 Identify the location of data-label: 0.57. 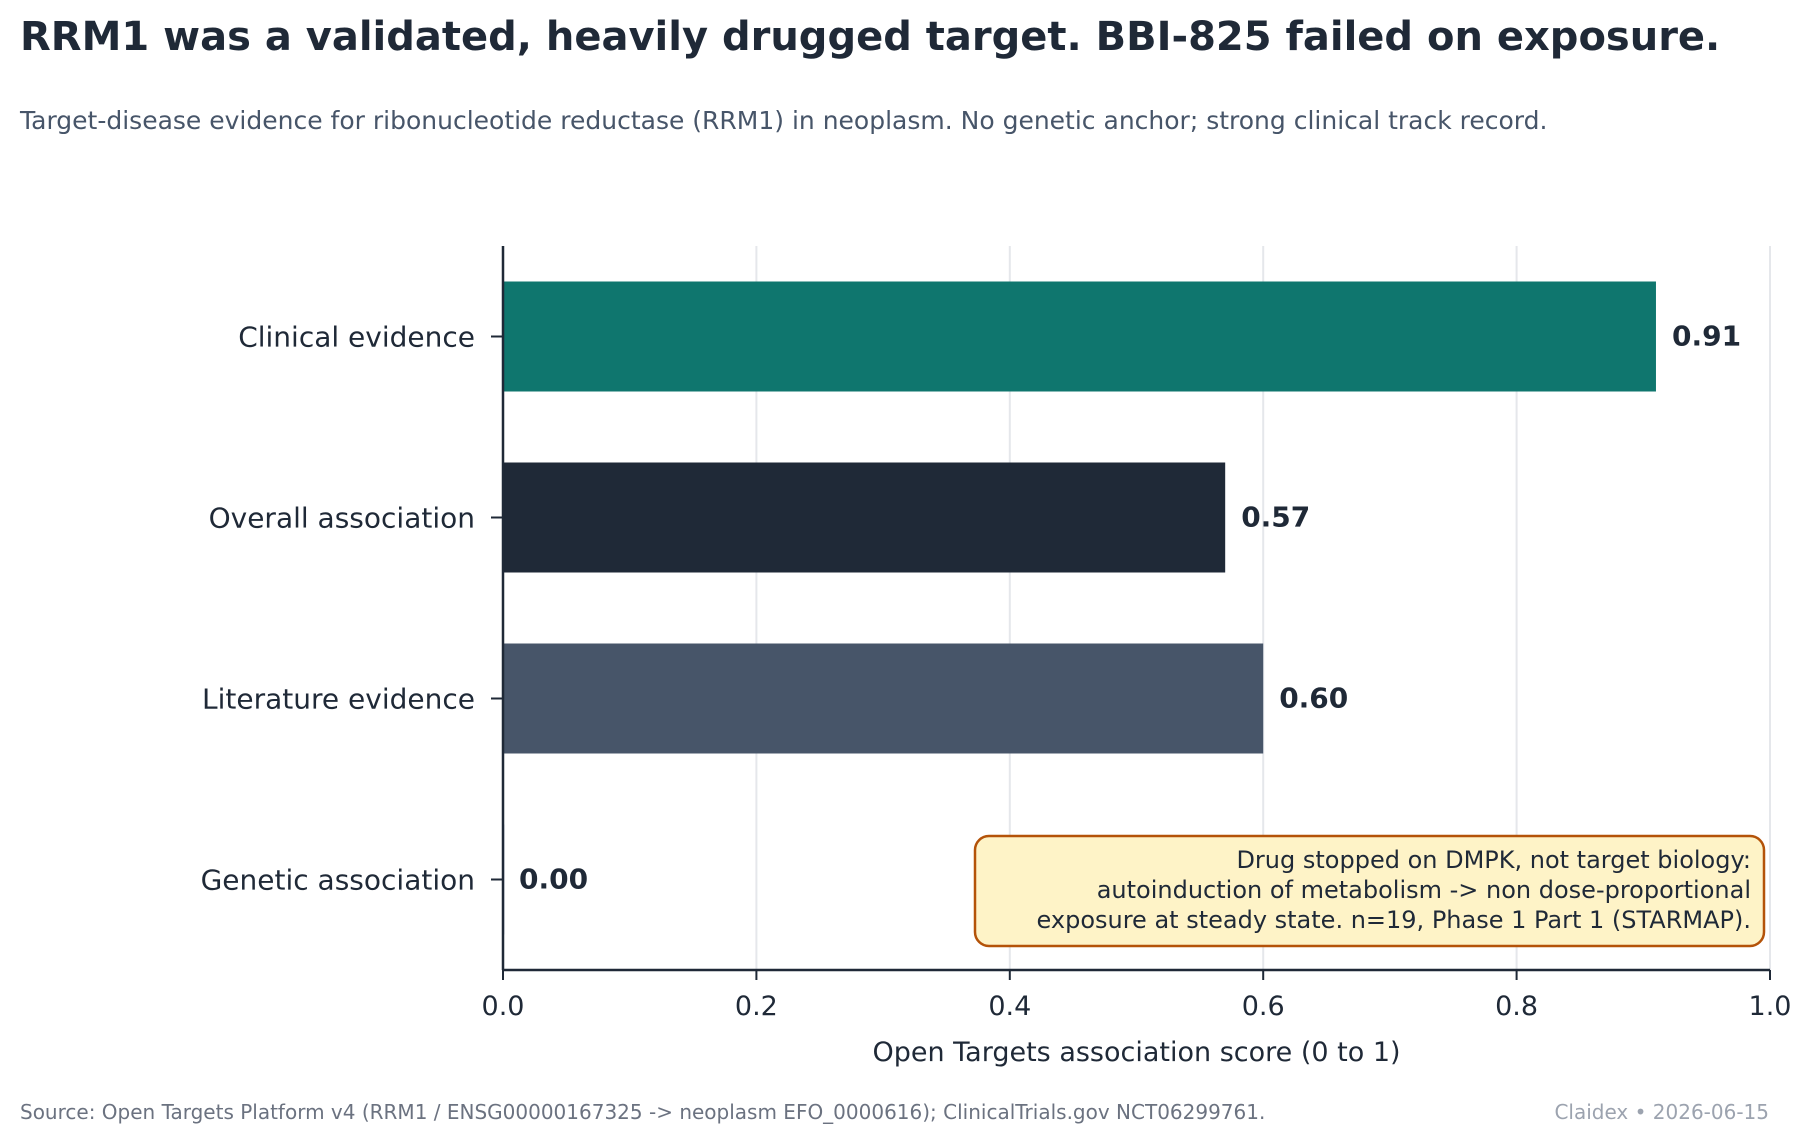
(1275, 517).